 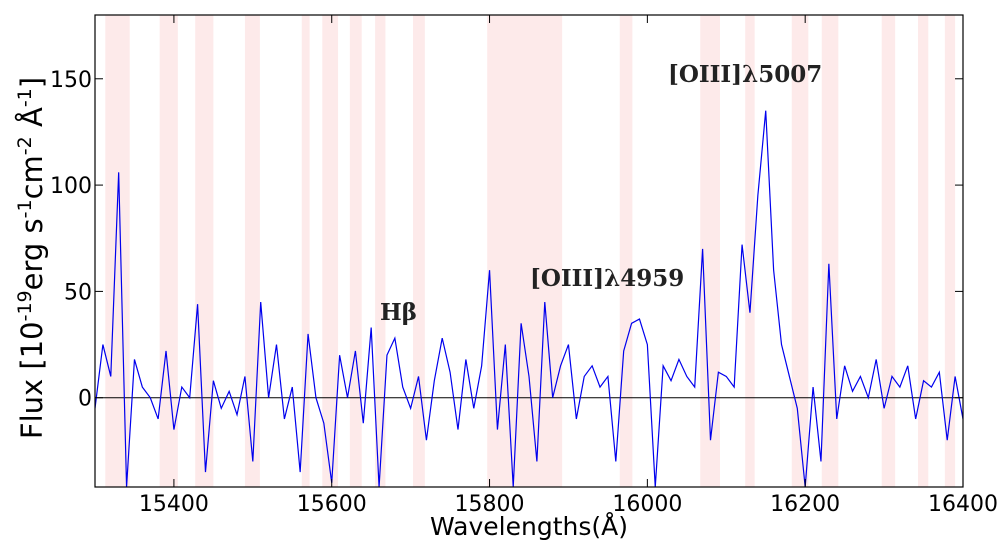 I want to click on x-tick-label: 15800, so click(x=490, y=504).